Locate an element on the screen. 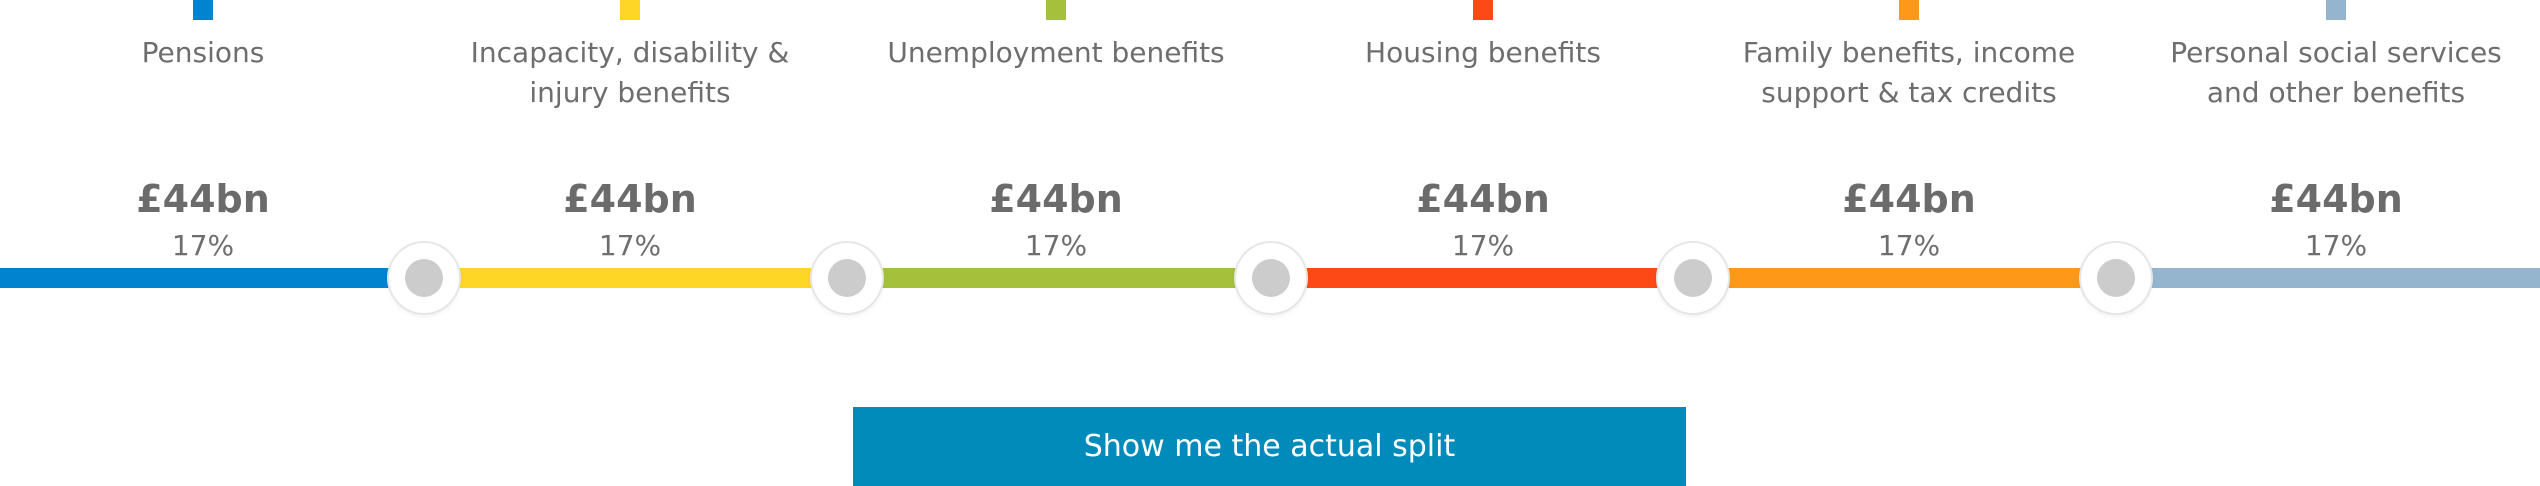  split-bar-segment-family is located at coordinates (1904, 278).